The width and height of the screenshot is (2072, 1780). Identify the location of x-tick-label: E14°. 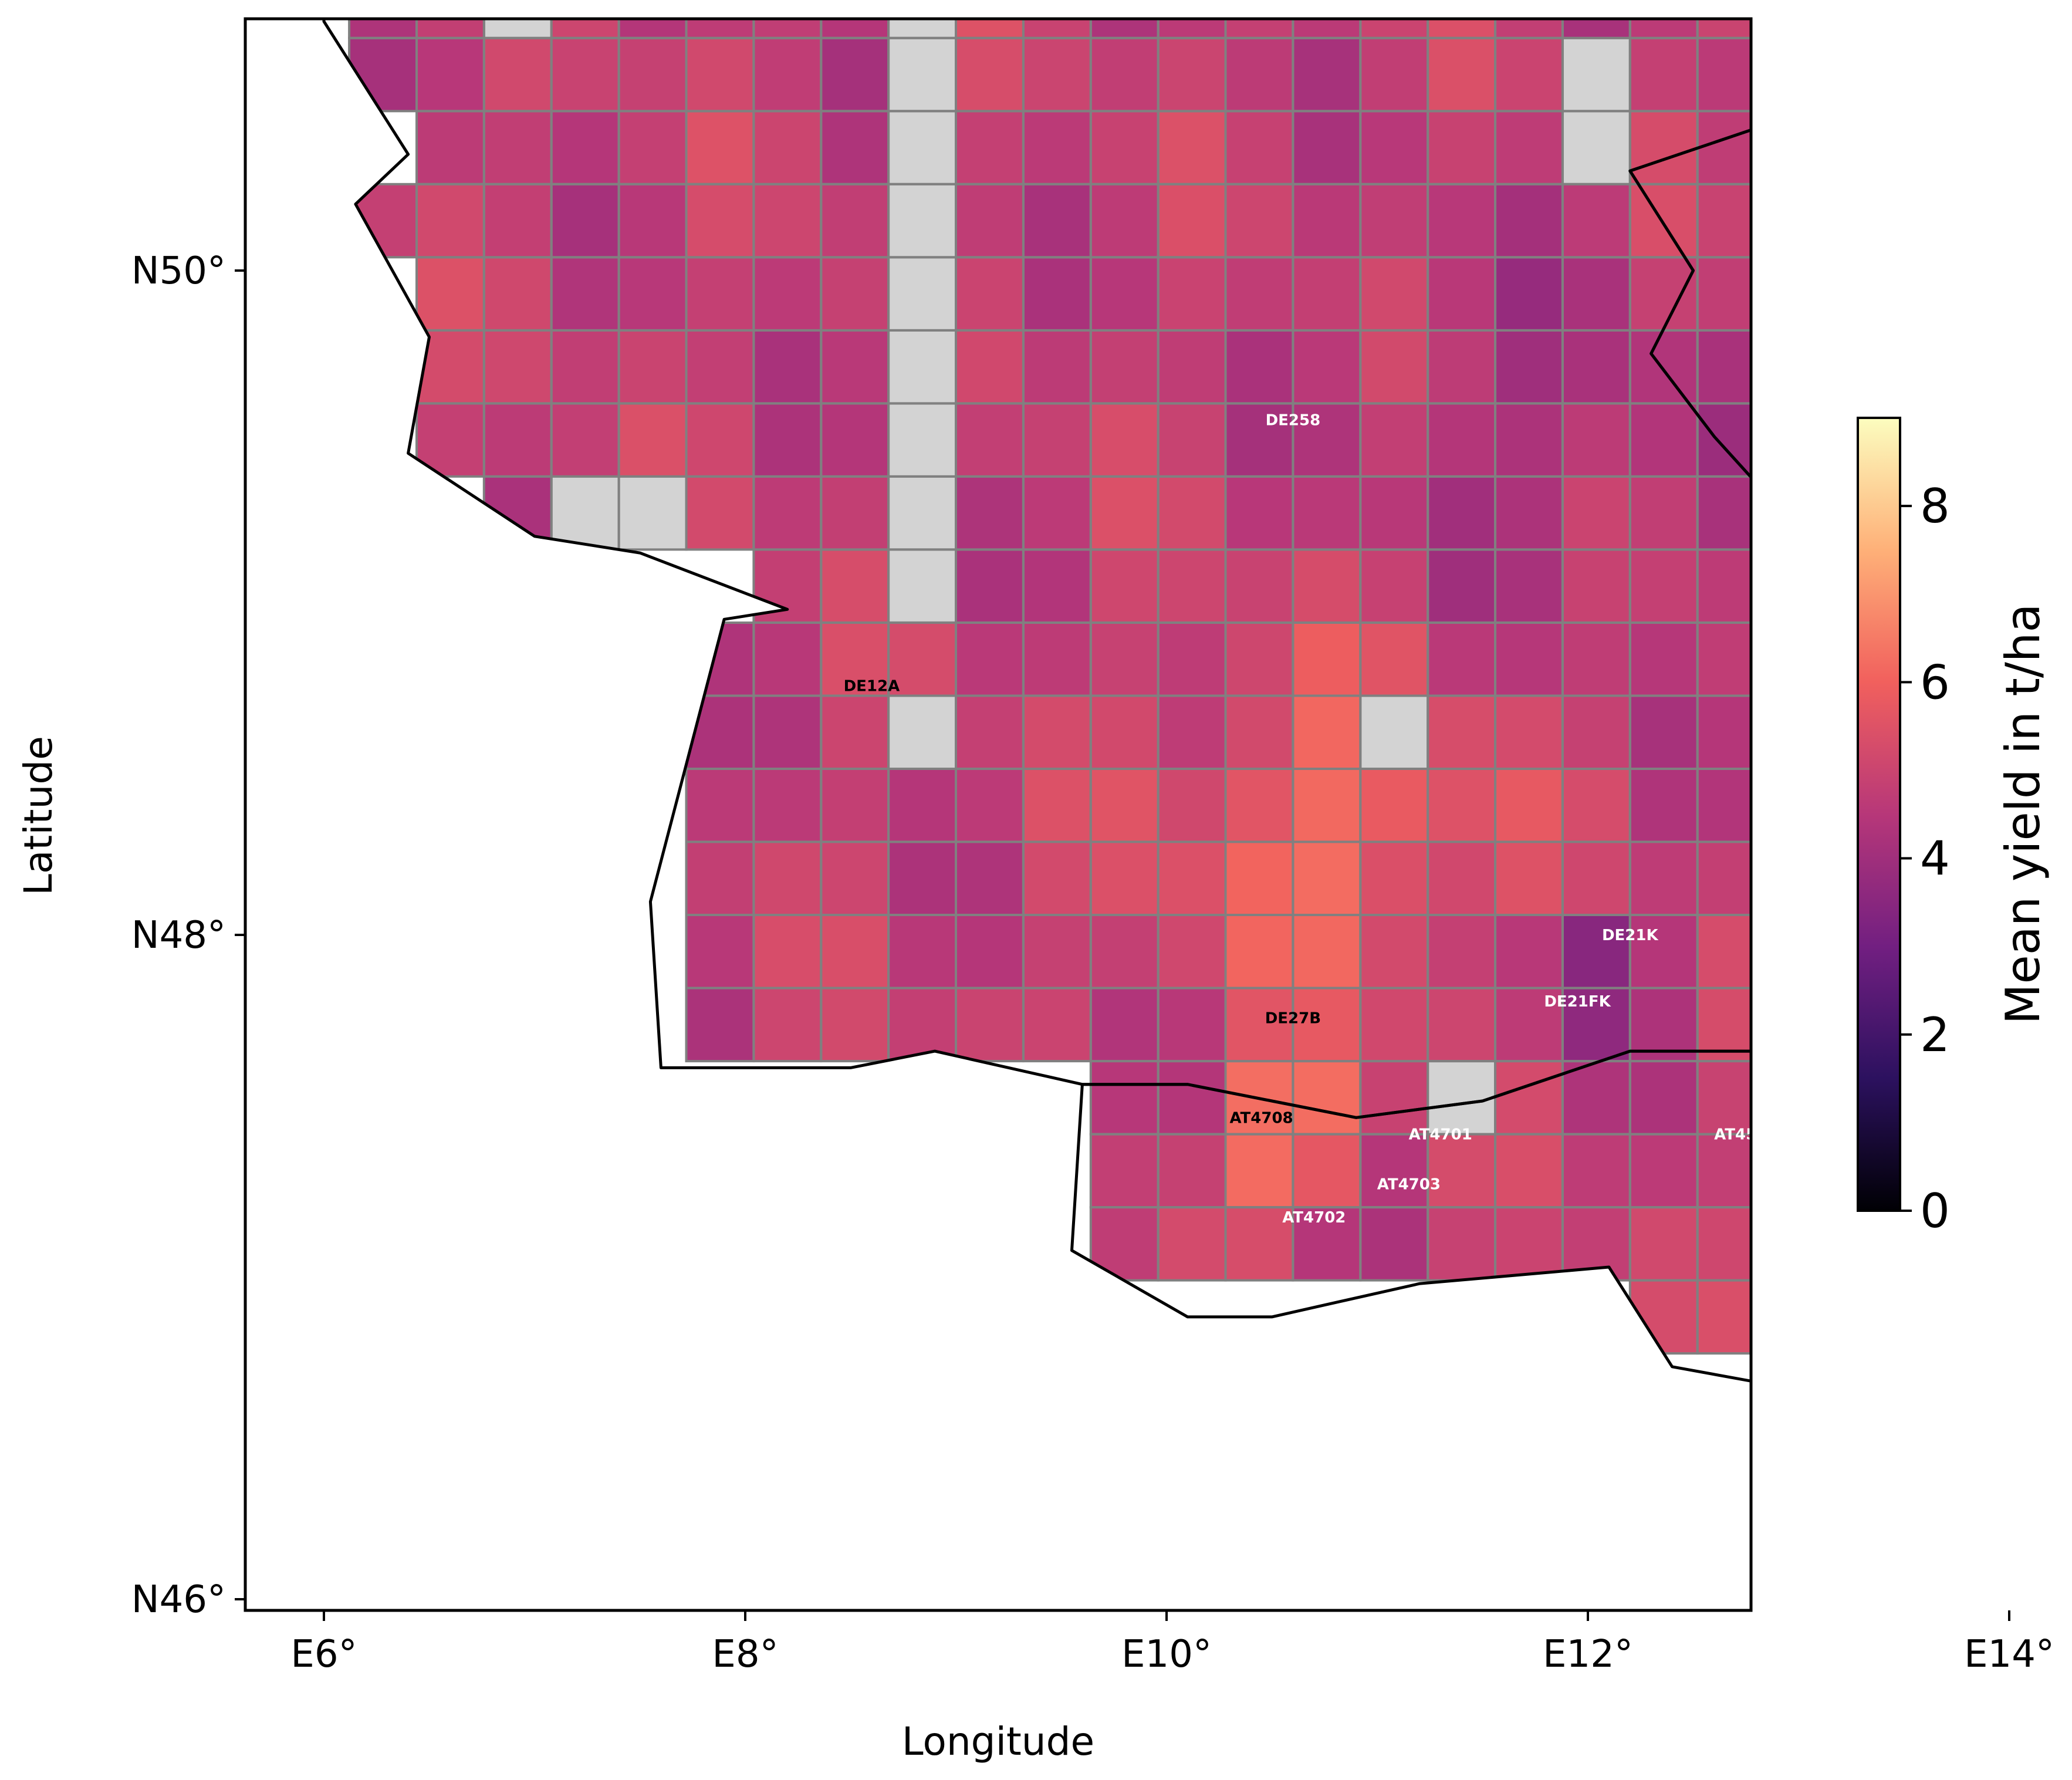
(2009, 1654).